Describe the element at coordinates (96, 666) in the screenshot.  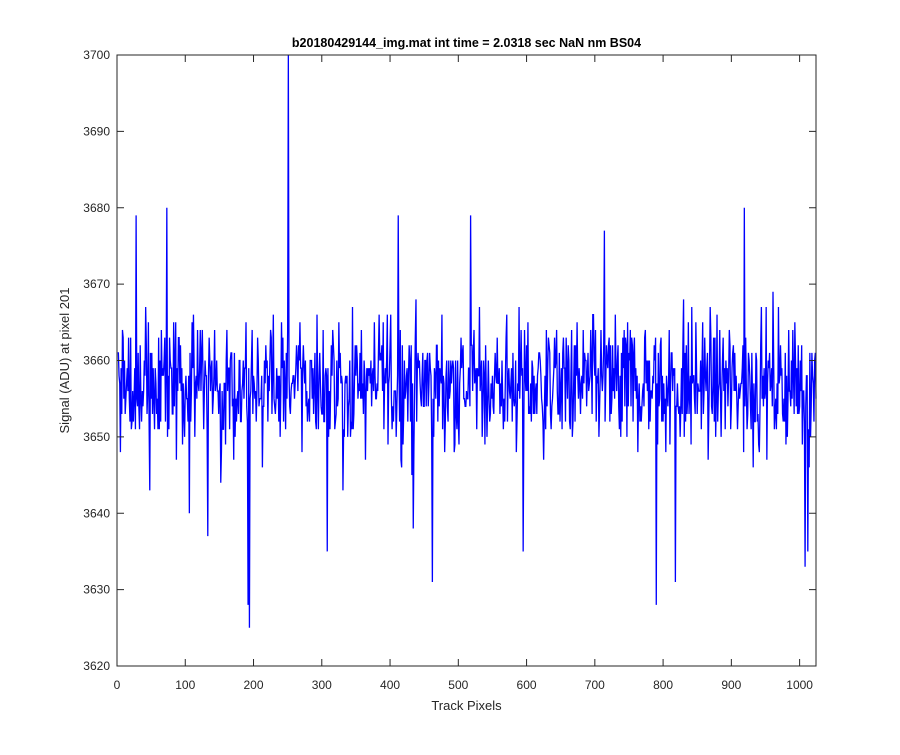
I see `y-tick-label: 3620` at that location.